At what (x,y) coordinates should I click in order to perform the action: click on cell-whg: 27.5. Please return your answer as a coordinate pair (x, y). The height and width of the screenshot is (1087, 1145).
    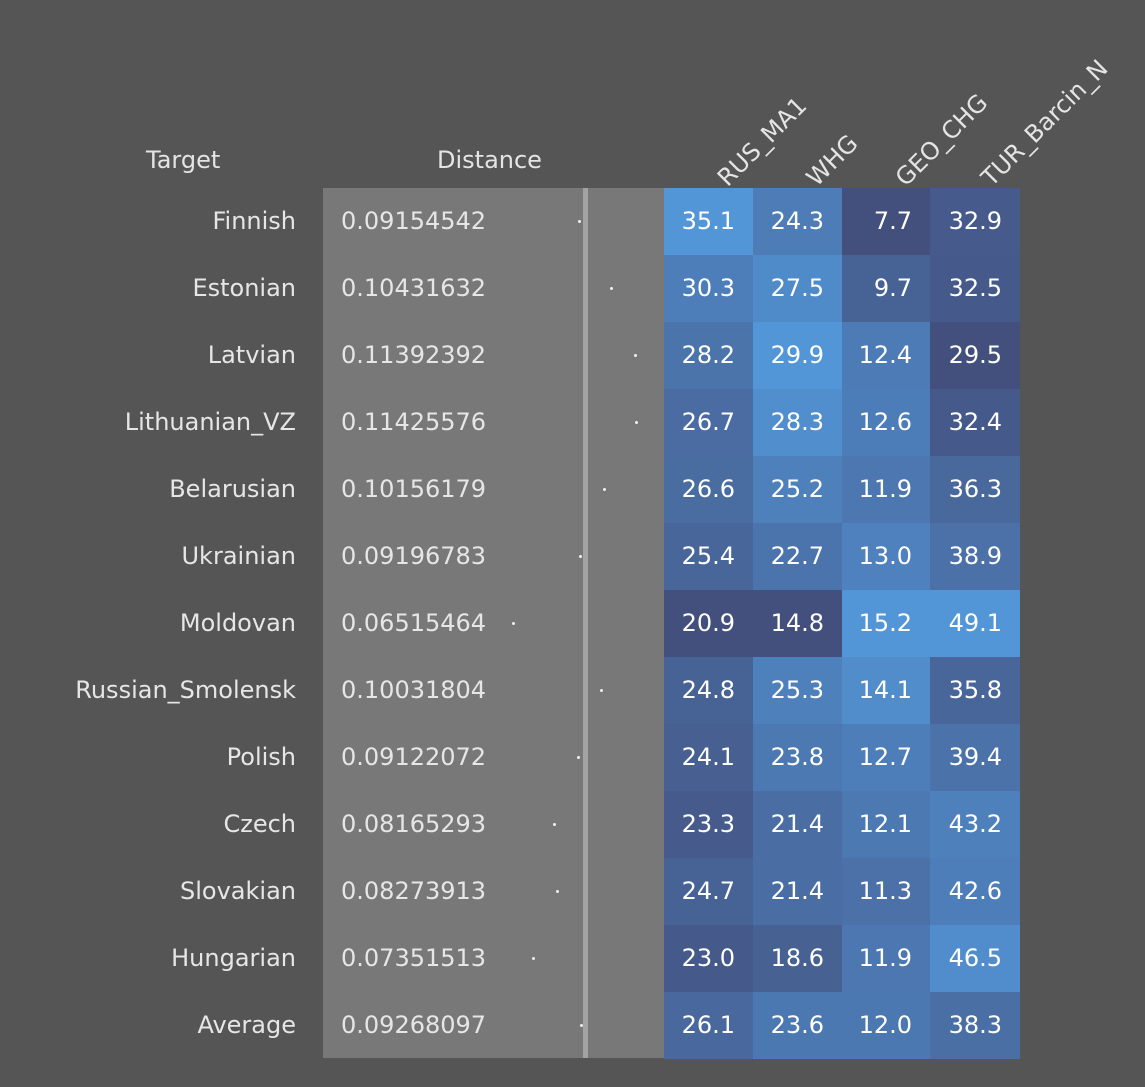
    Looking at the image, I should click on (797, 288).